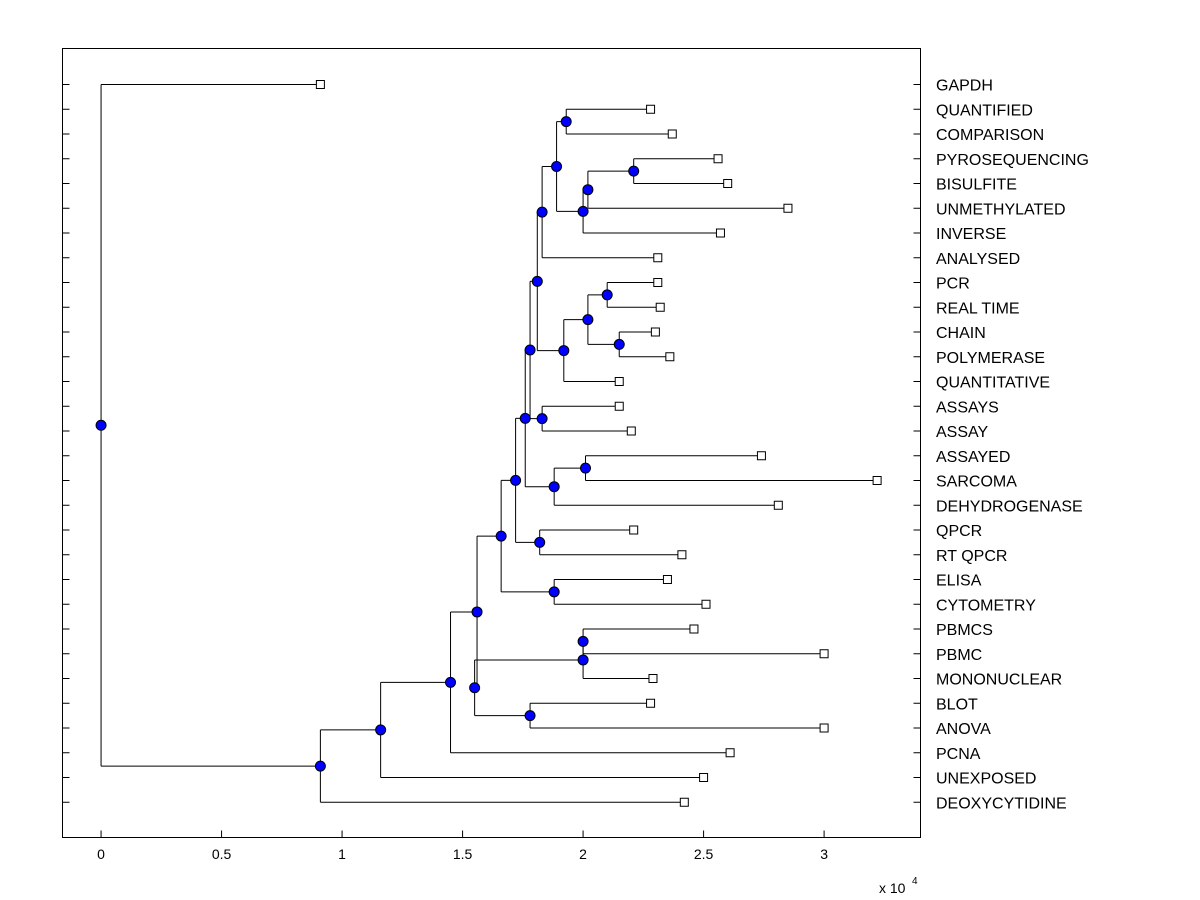  Describe the element at coordinates (915, 881) in the screenshot. I see `x-multiplier-exponent: 4` at that location.